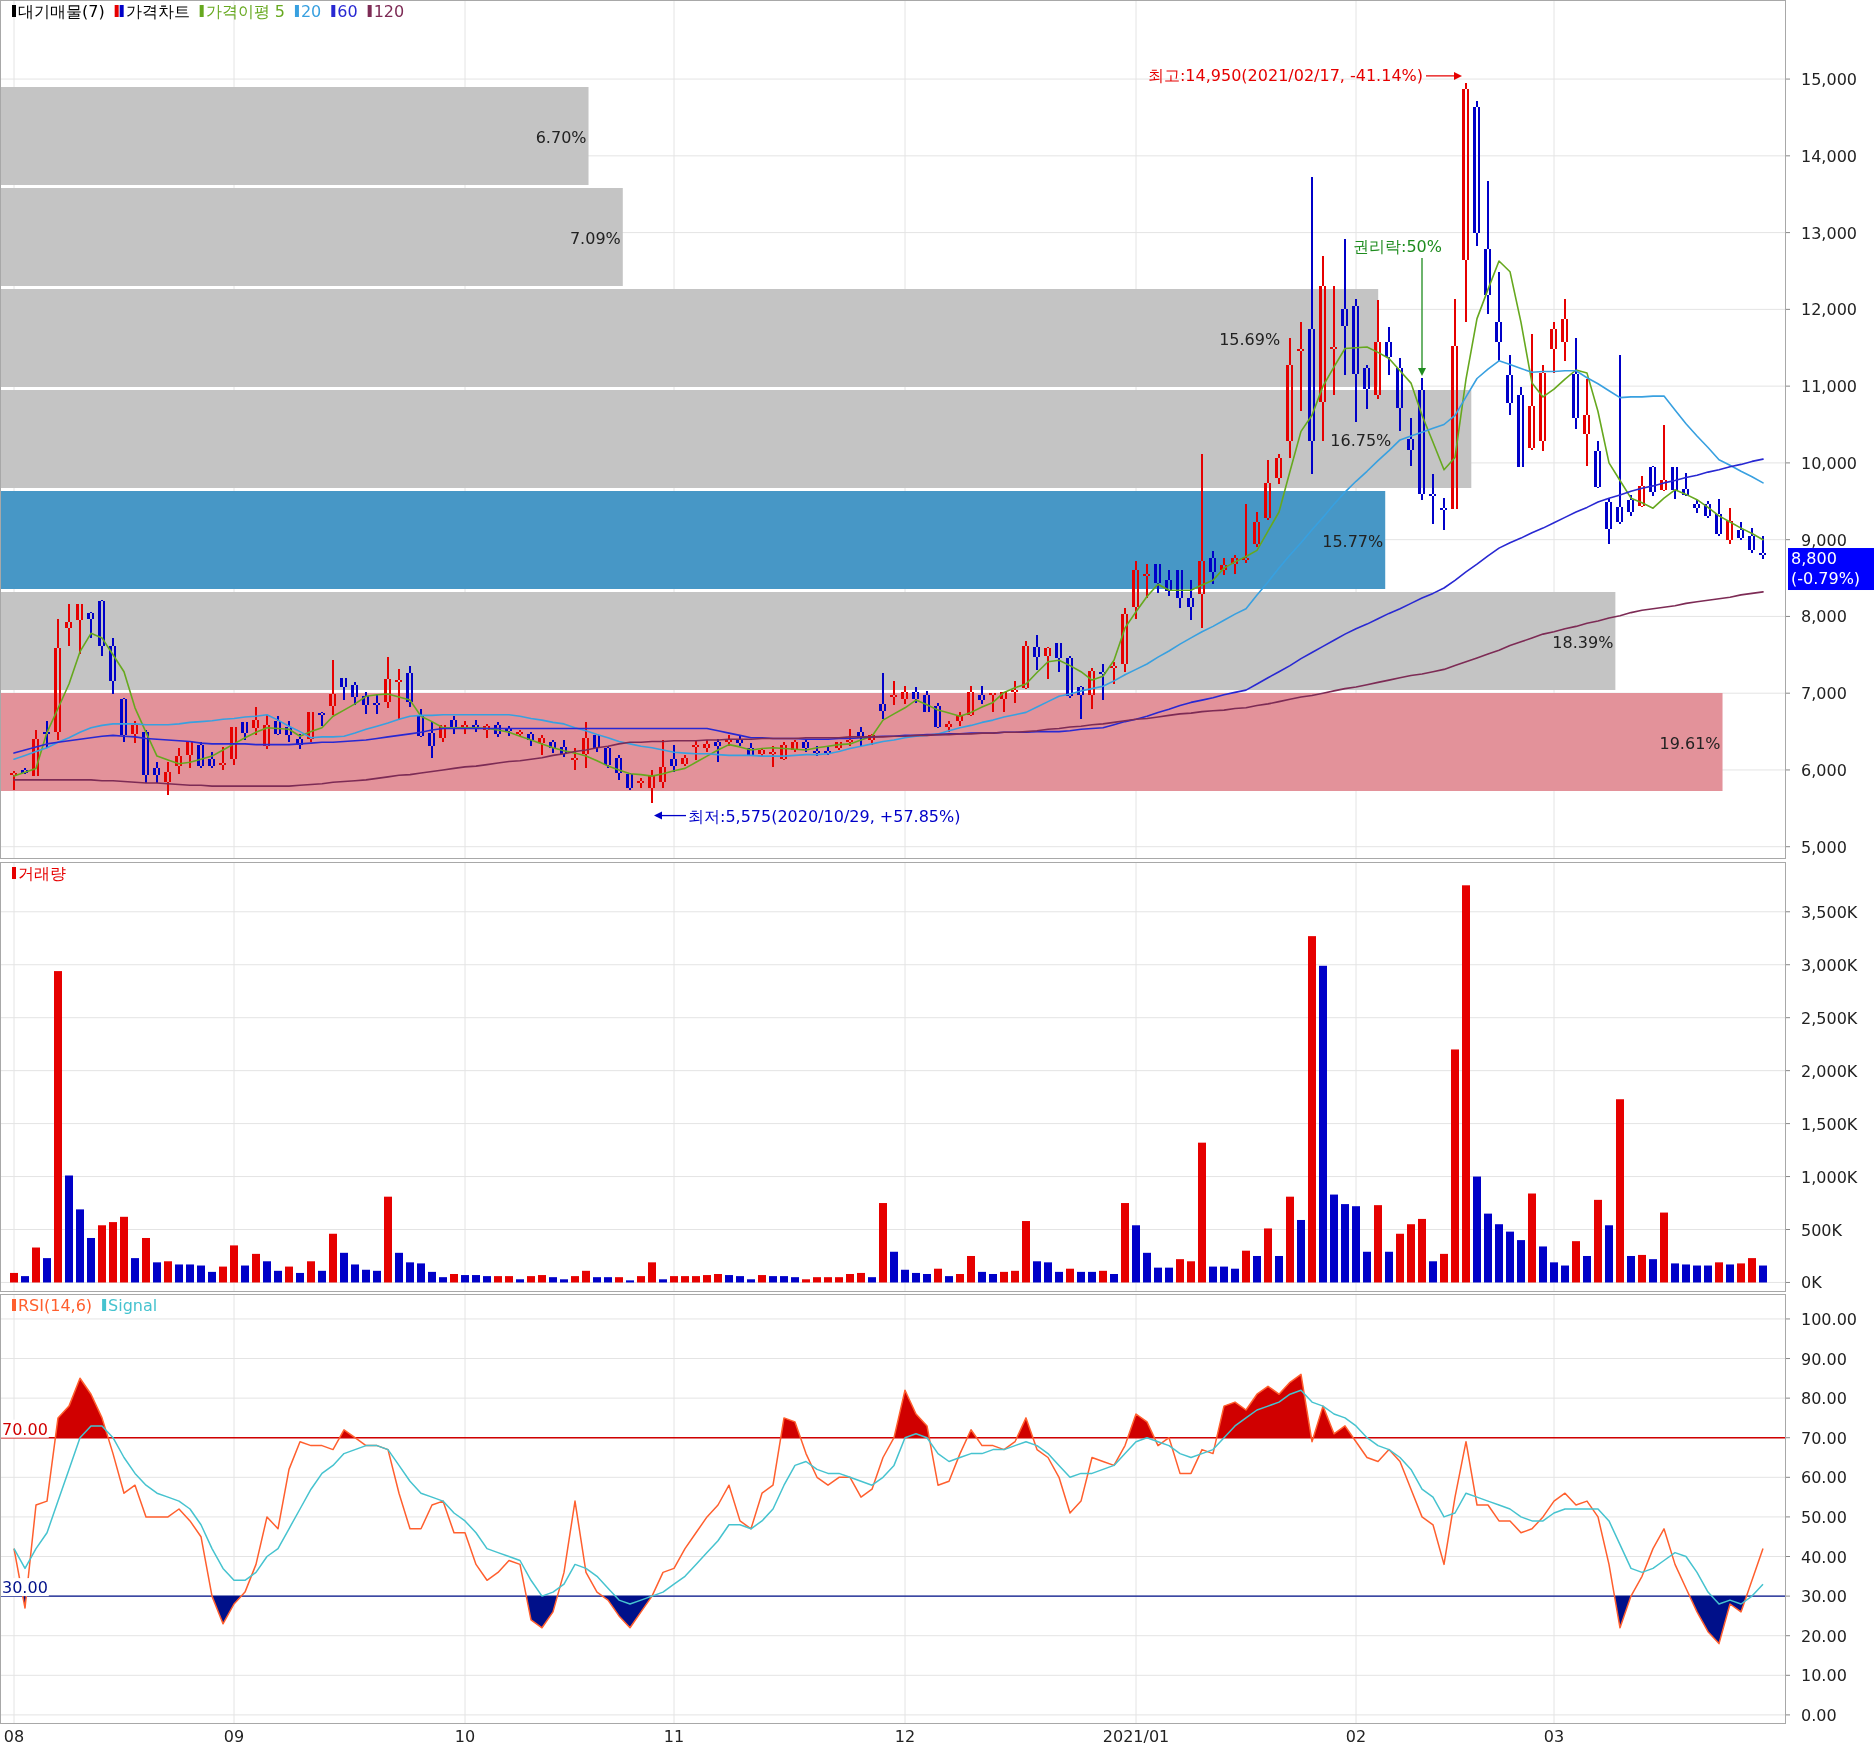 The image size is (1875, 1747). Describe the element at coordinates (1824, 694) in the screenshot. I see `y-tick-label: 7,000` at that location.